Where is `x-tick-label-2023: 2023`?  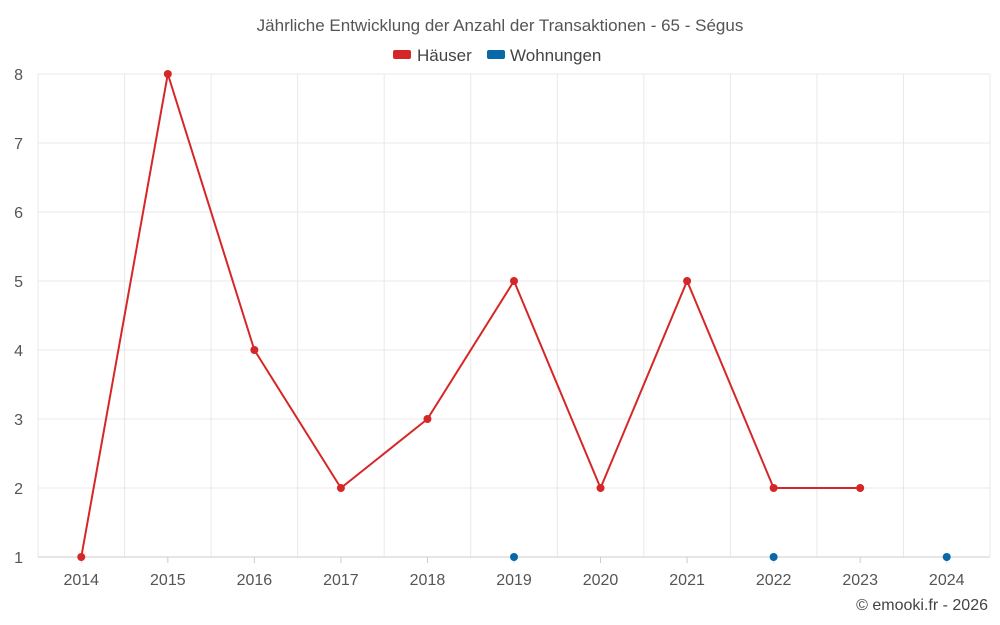 x-tick-label-2023: 2023 is located at coordinates (860, 580).